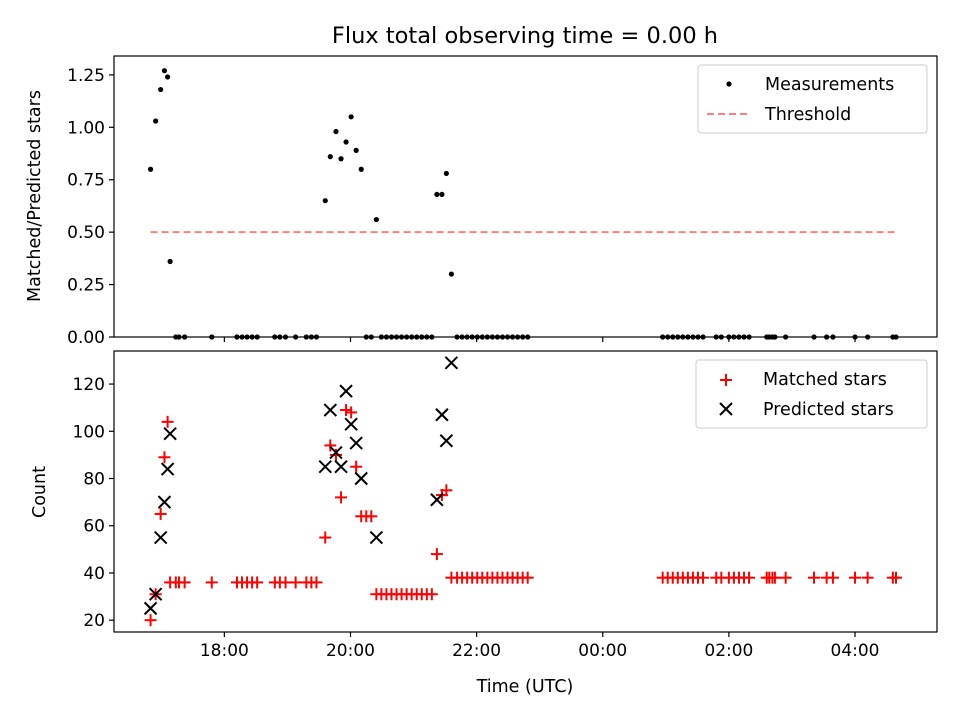 This screenshot has width=960, height=720. What do you see at coordinates (86, 76) in the screenshot?
I see `top-ytick-label: 1.25` at bounding box center [86, 76].